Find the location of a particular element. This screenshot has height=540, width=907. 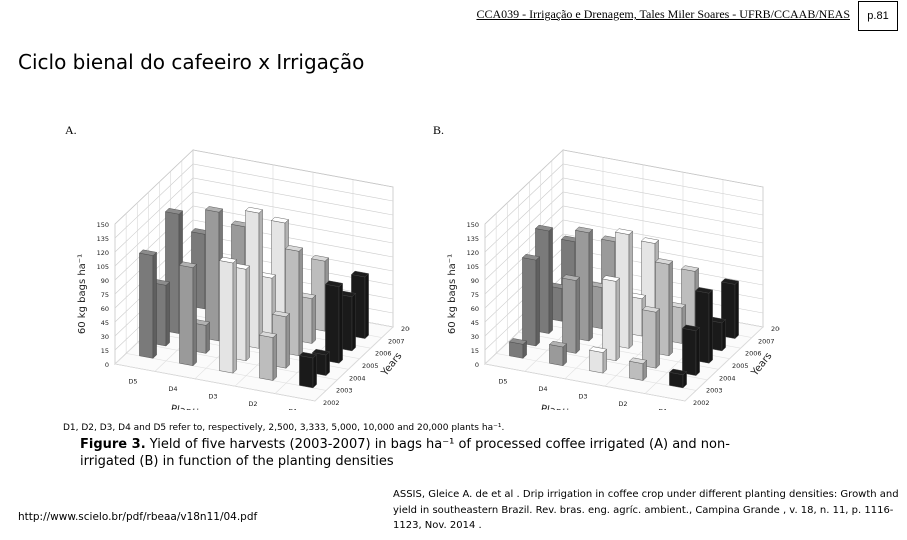

y-tick-label: 150 is located at coordinates (103, 225).